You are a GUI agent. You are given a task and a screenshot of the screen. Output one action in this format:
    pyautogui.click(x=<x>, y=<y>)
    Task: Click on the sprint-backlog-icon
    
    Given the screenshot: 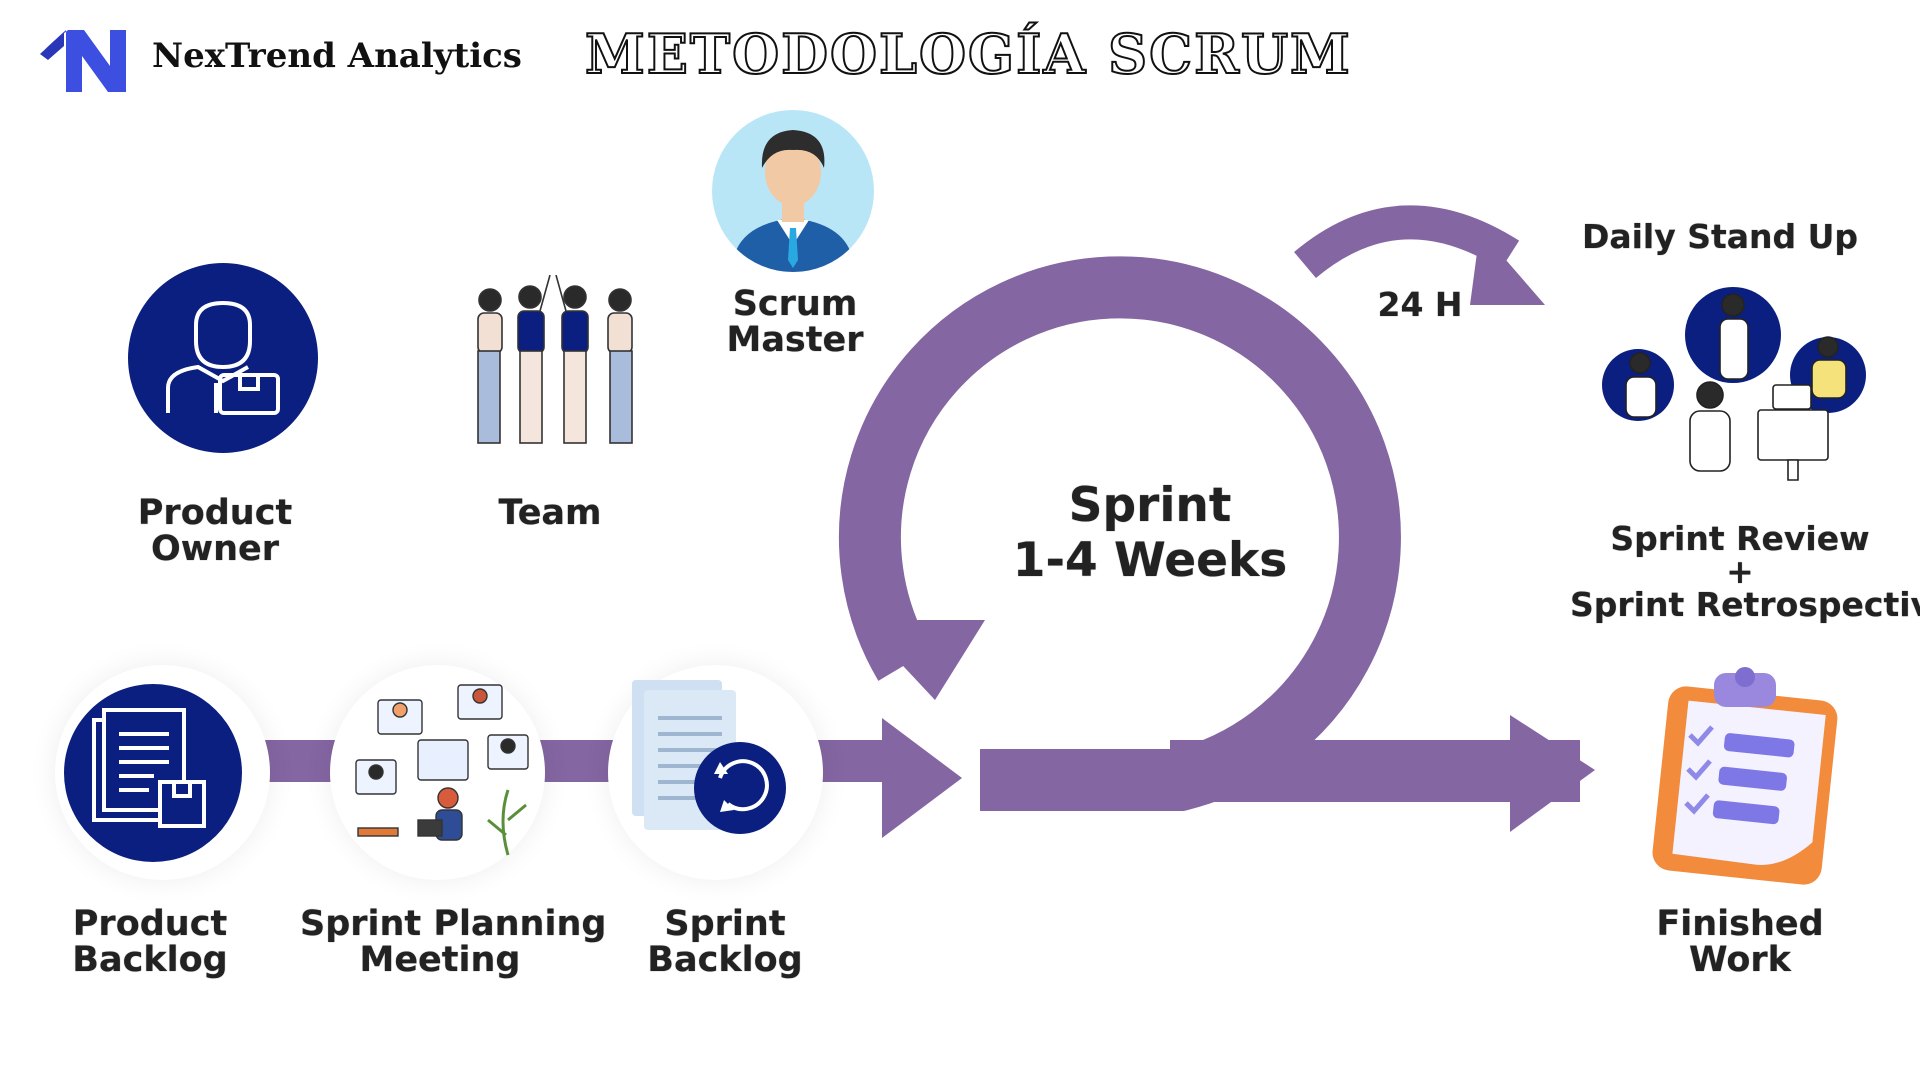 What is the action you would take?
    pyautogui.click(x=709, y=757)
    